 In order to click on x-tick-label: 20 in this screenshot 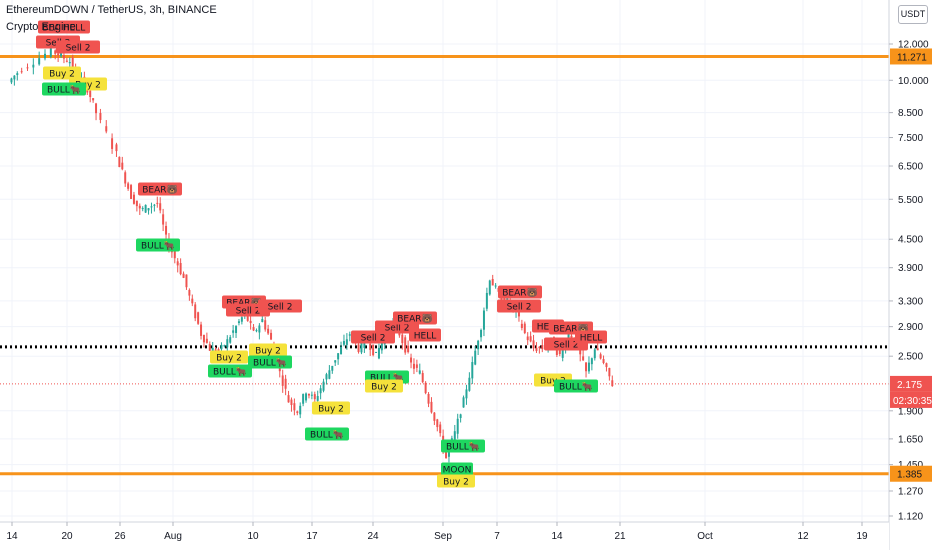, I will do `click(67, 536)`.